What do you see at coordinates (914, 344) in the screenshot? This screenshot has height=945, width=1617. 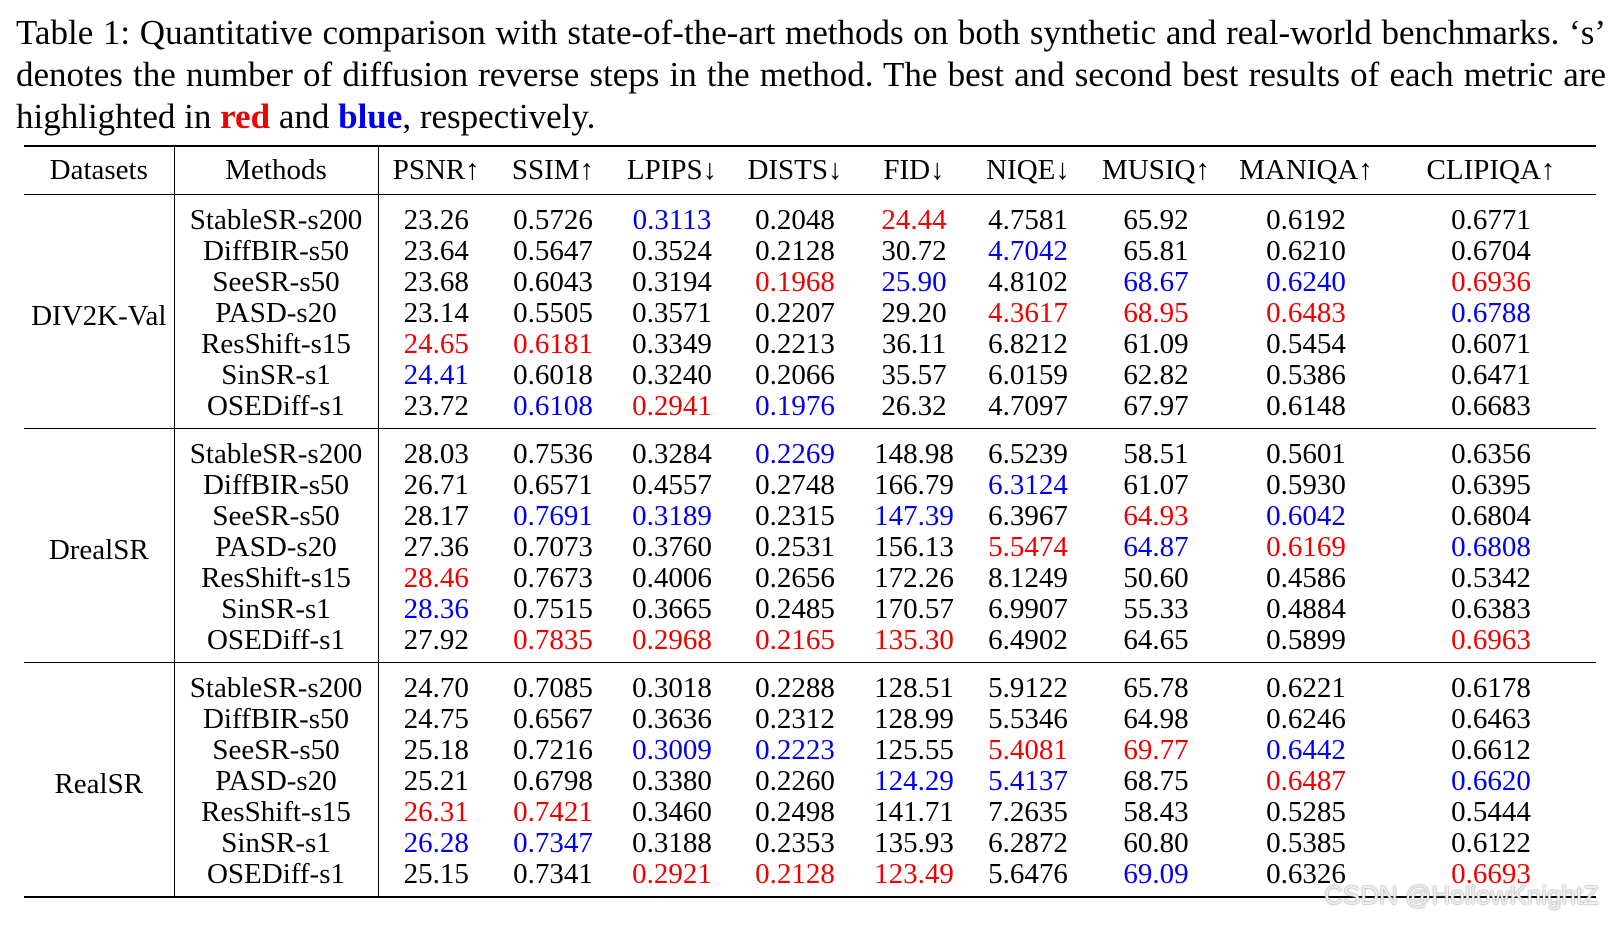 I see `metric-cell: 36.11` at bounding box center [914, 344].